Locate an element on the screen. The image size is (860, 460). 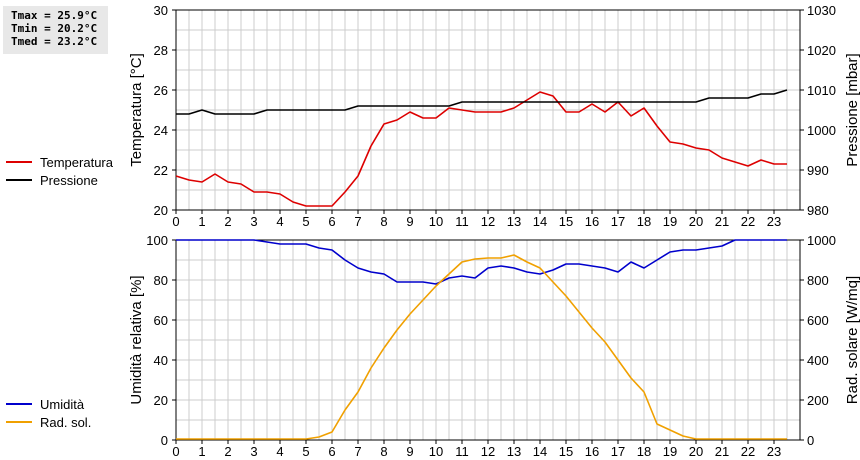
y2-tick-label: 980 is located at coordinates (818, 210).